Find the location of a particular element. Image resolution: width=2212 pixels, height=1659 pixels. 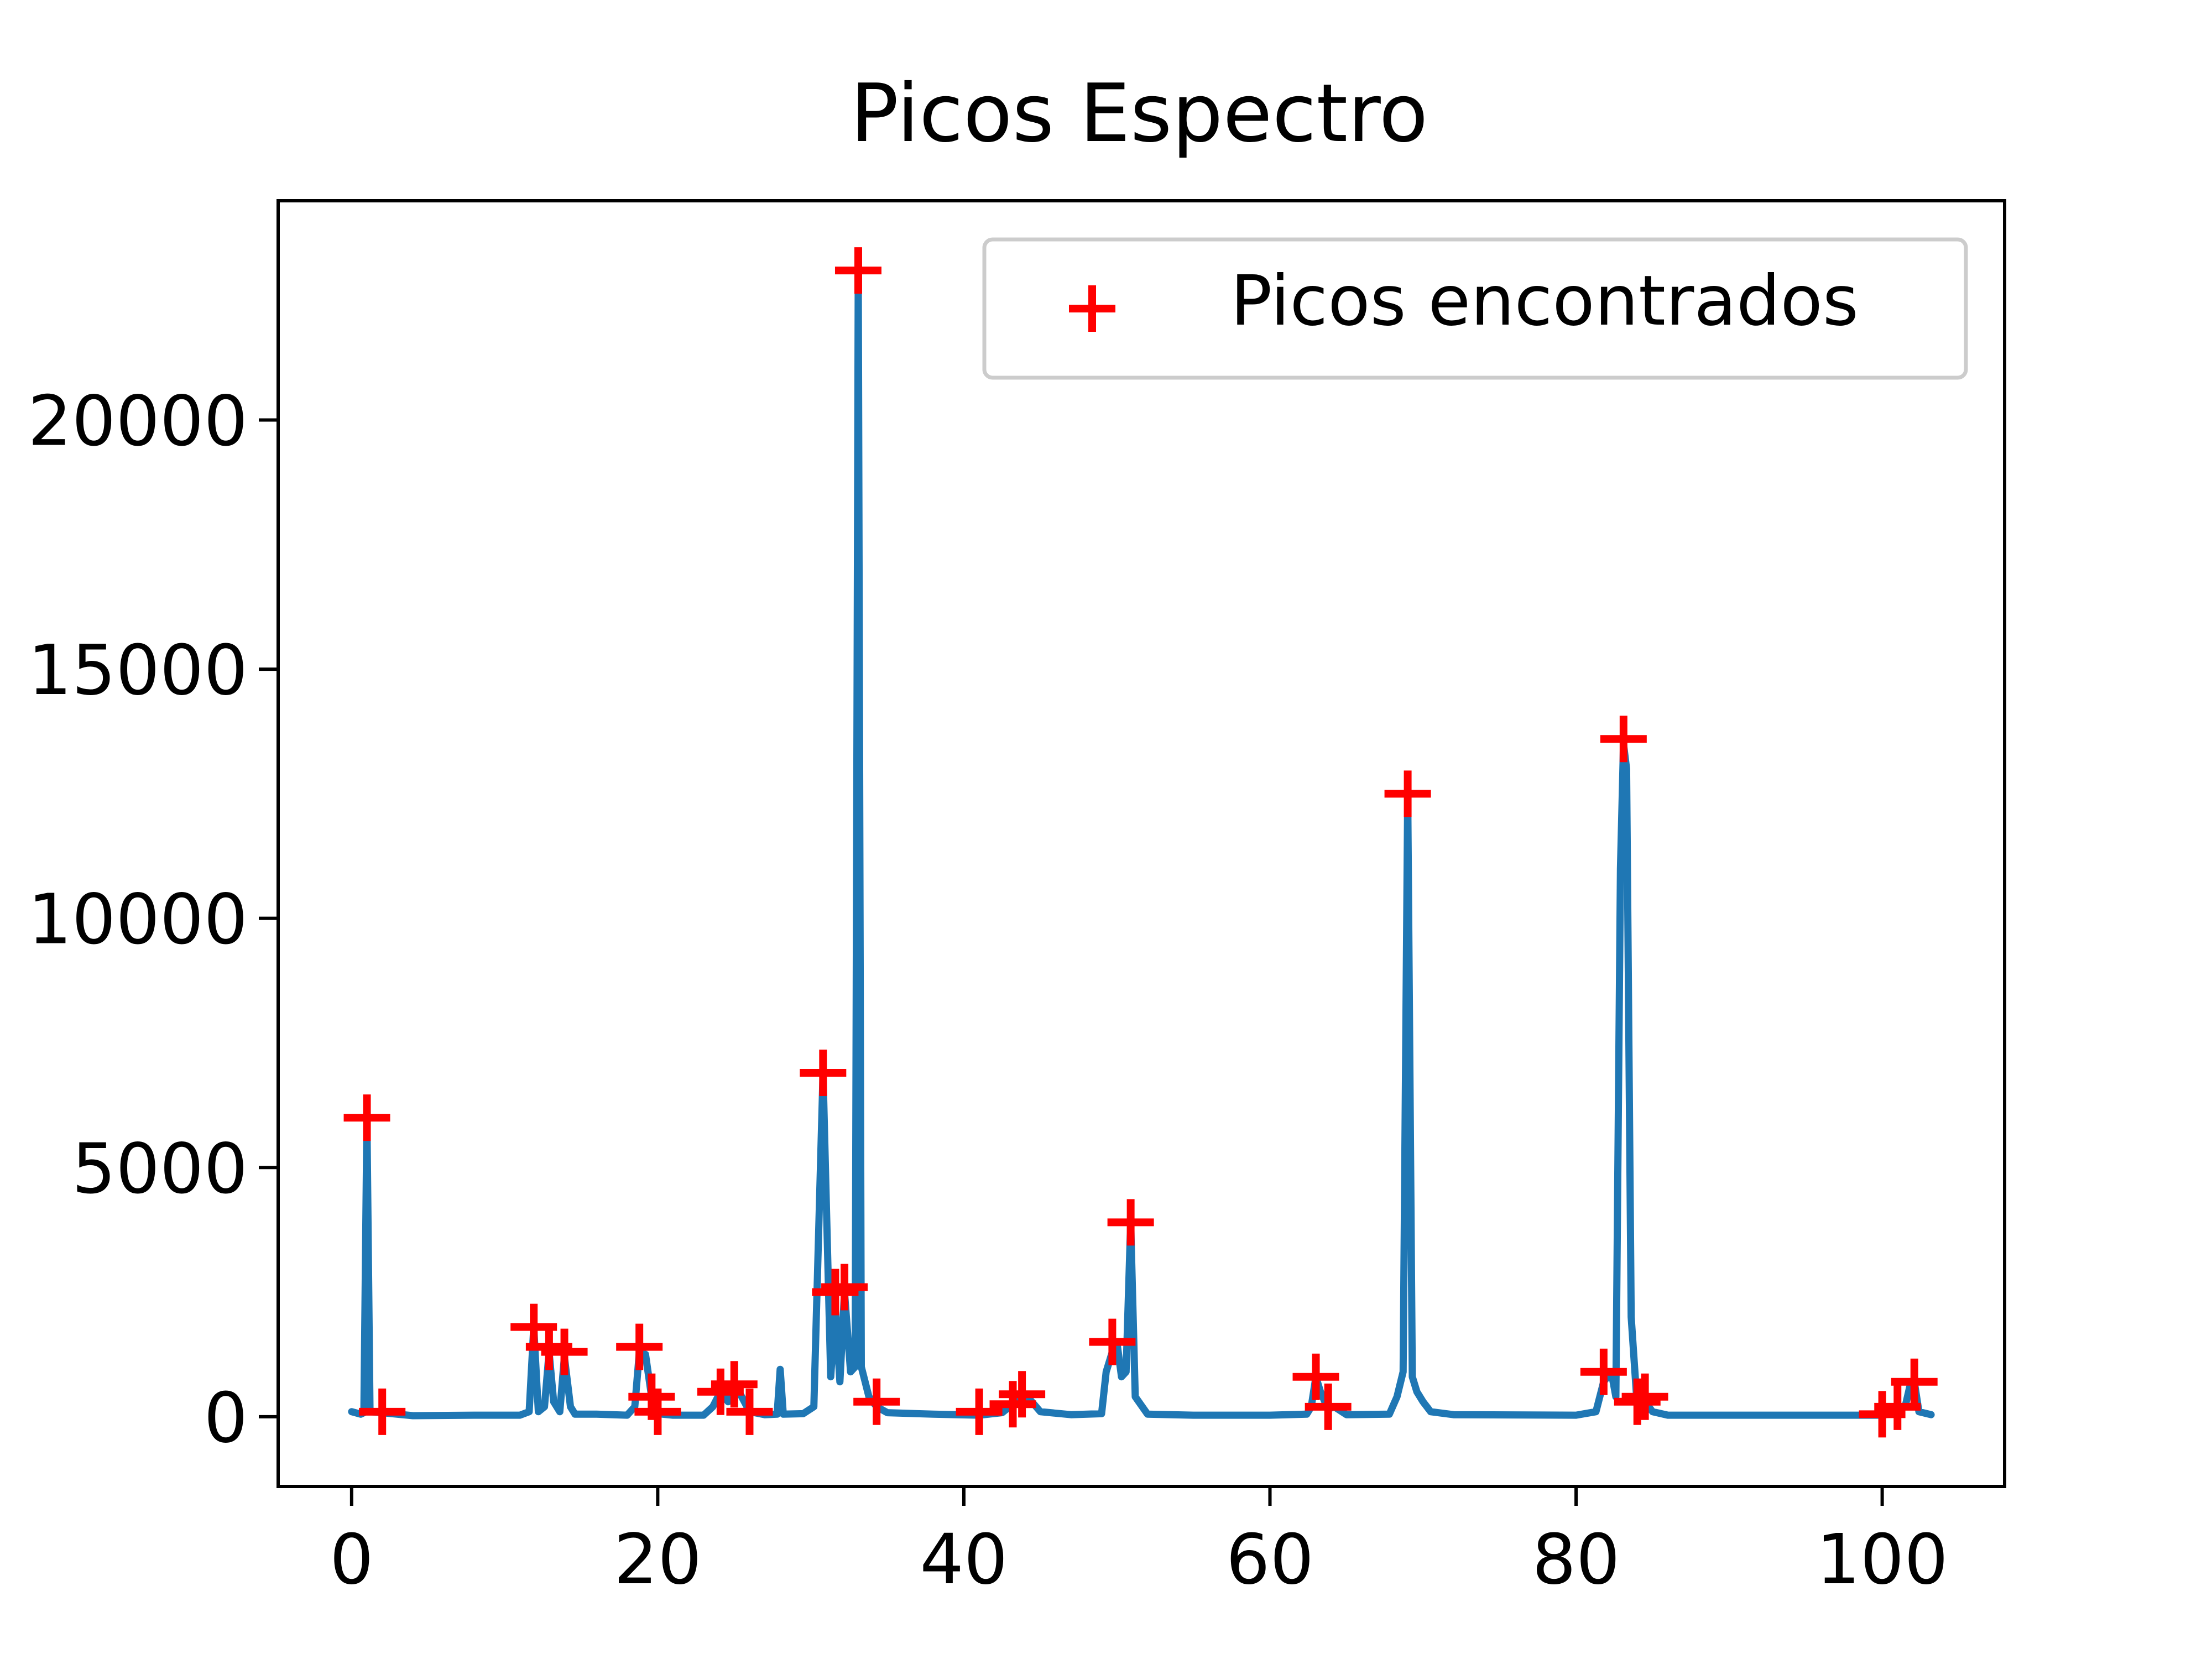

legend: Picos encontrados is located at coordinates (1475, 309).